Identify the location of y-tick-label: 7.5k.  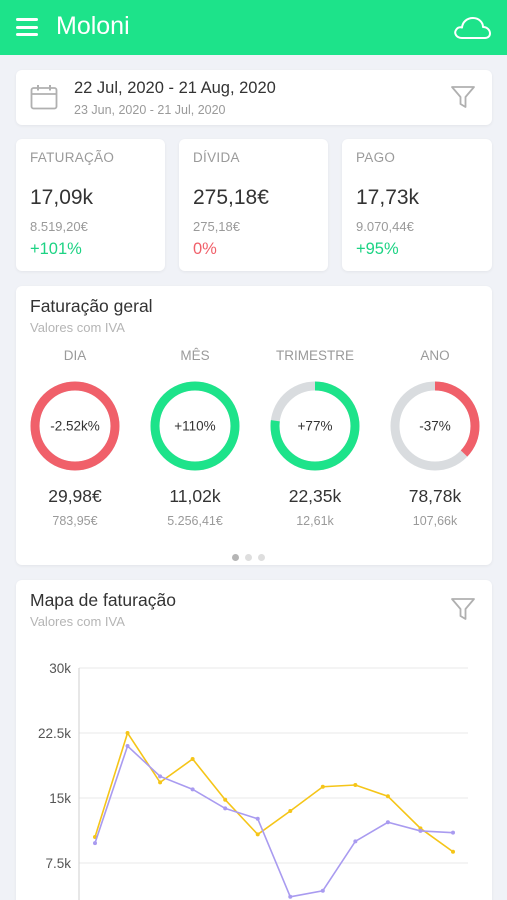
(58, 863).